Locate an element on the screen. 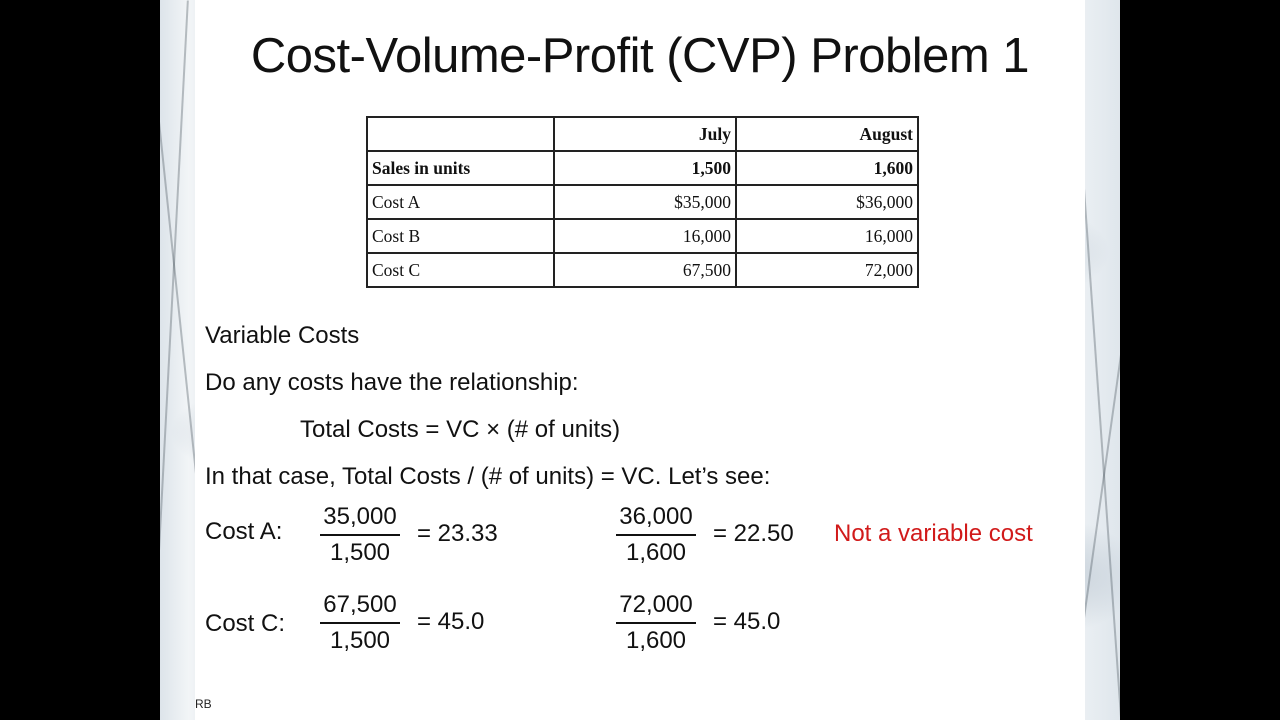  cost-c-august-fraction: 72,000 1,600 is located at coordinates (656, 623).